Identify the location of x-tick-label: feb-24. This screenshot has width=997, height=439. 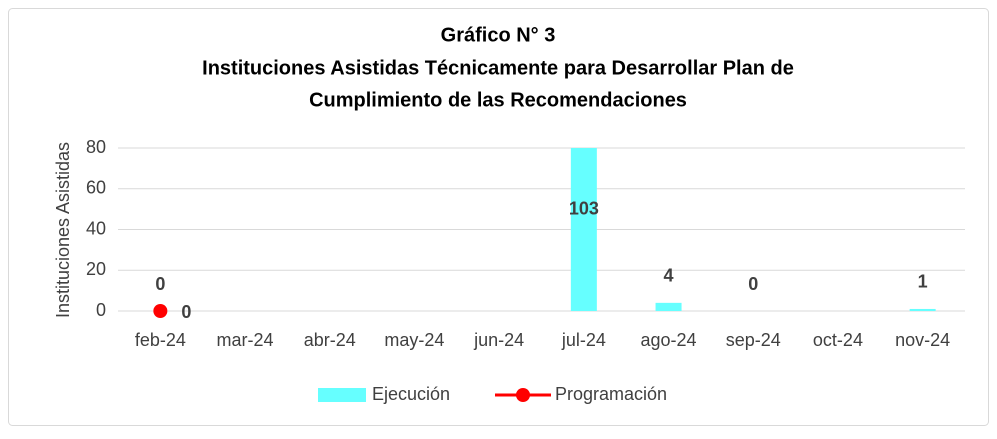
(160, 340).